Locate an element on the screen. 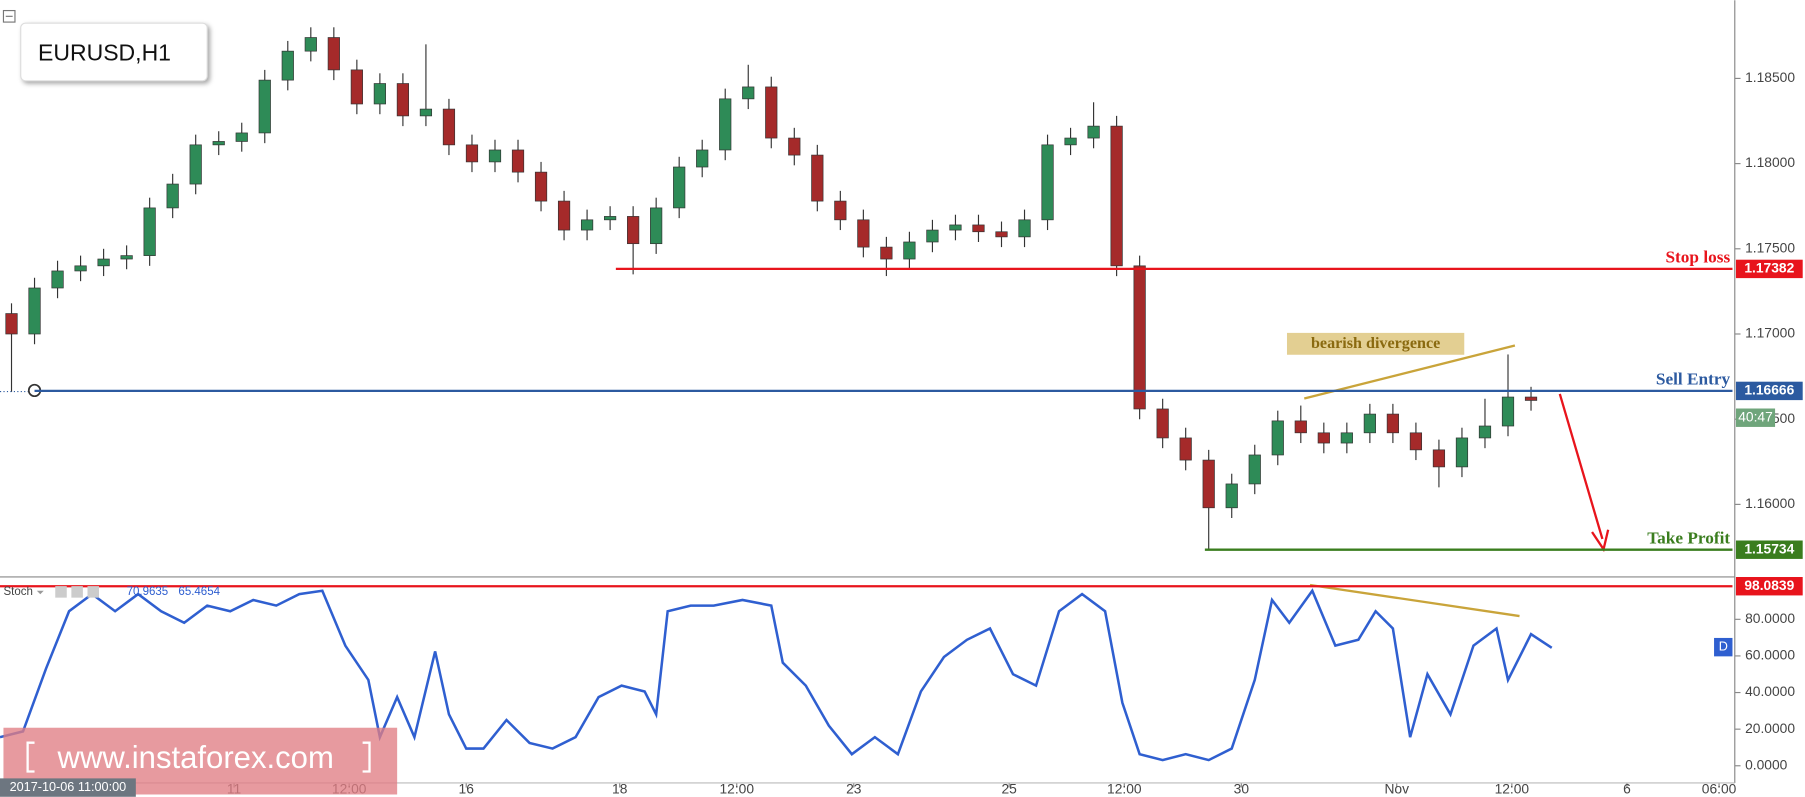  y-tick-label: 0.0000 is located at coordinates (1766, 764).